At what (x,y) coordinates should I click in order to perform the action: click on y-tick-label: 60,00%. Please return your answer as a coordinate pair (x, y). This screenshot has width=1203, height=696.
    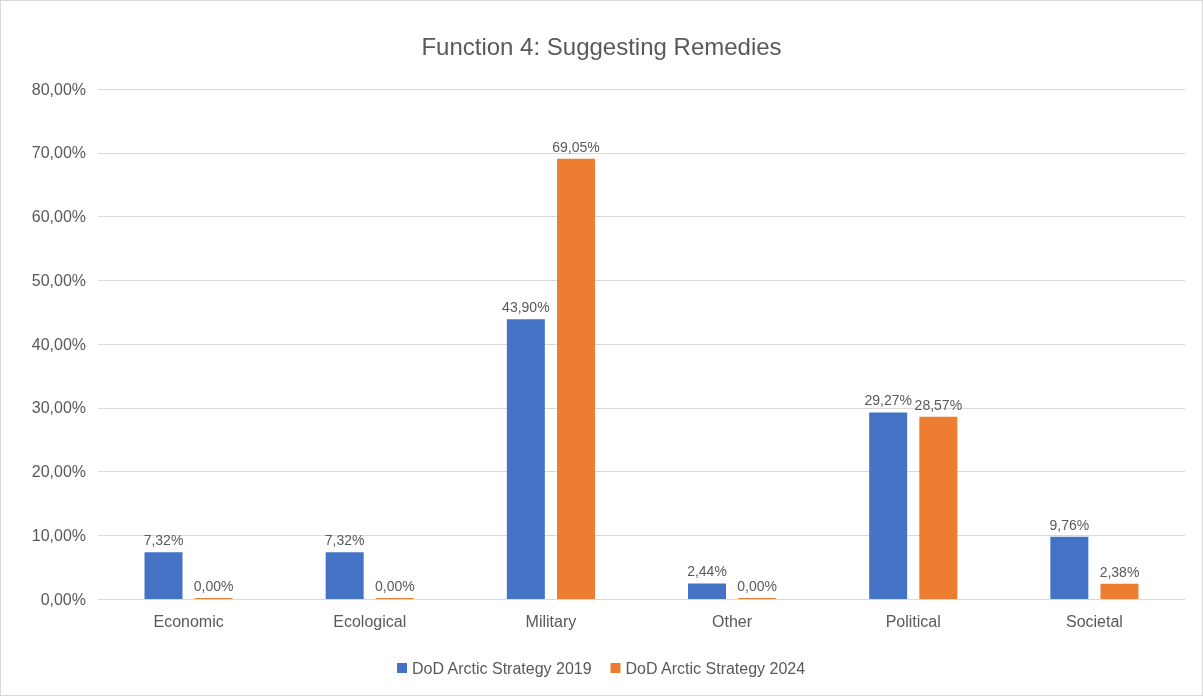
    Looking at the image, I should click on (58, 216).